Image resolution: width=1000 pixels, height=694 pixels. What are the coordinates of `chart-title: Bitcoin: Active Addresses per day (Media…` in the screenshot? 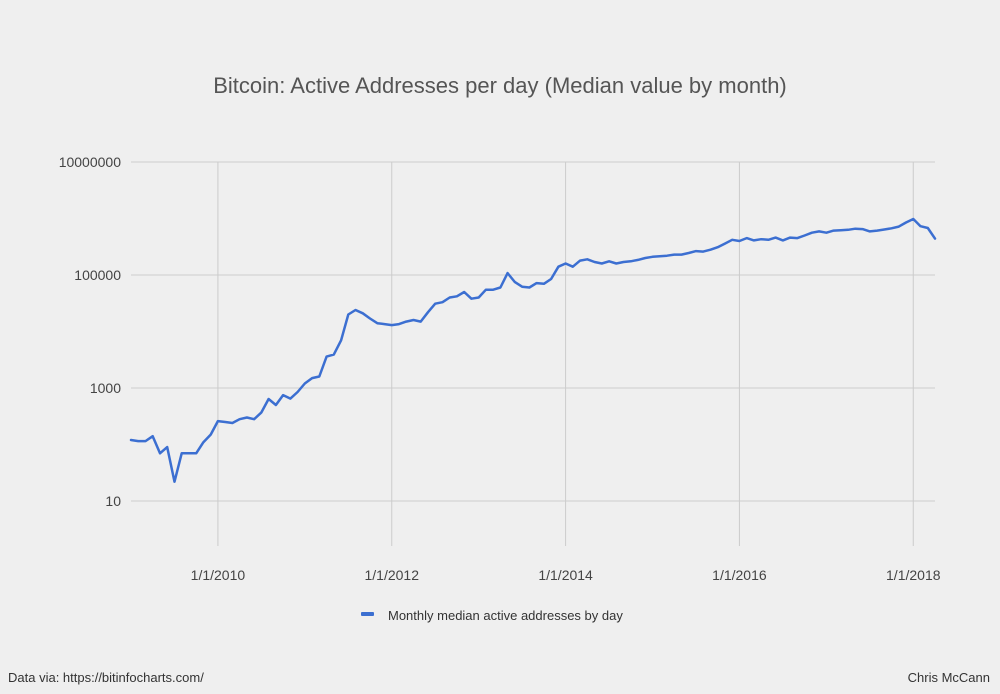 It's located at (500, 85).